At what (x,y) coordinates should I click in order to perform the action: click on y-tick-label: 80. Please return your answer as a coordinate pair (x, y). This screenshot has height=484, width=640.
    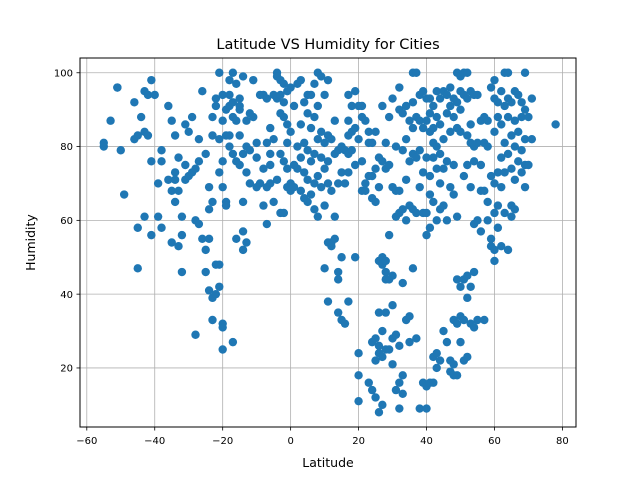
    Looking at the image, I should click on (66, 147).